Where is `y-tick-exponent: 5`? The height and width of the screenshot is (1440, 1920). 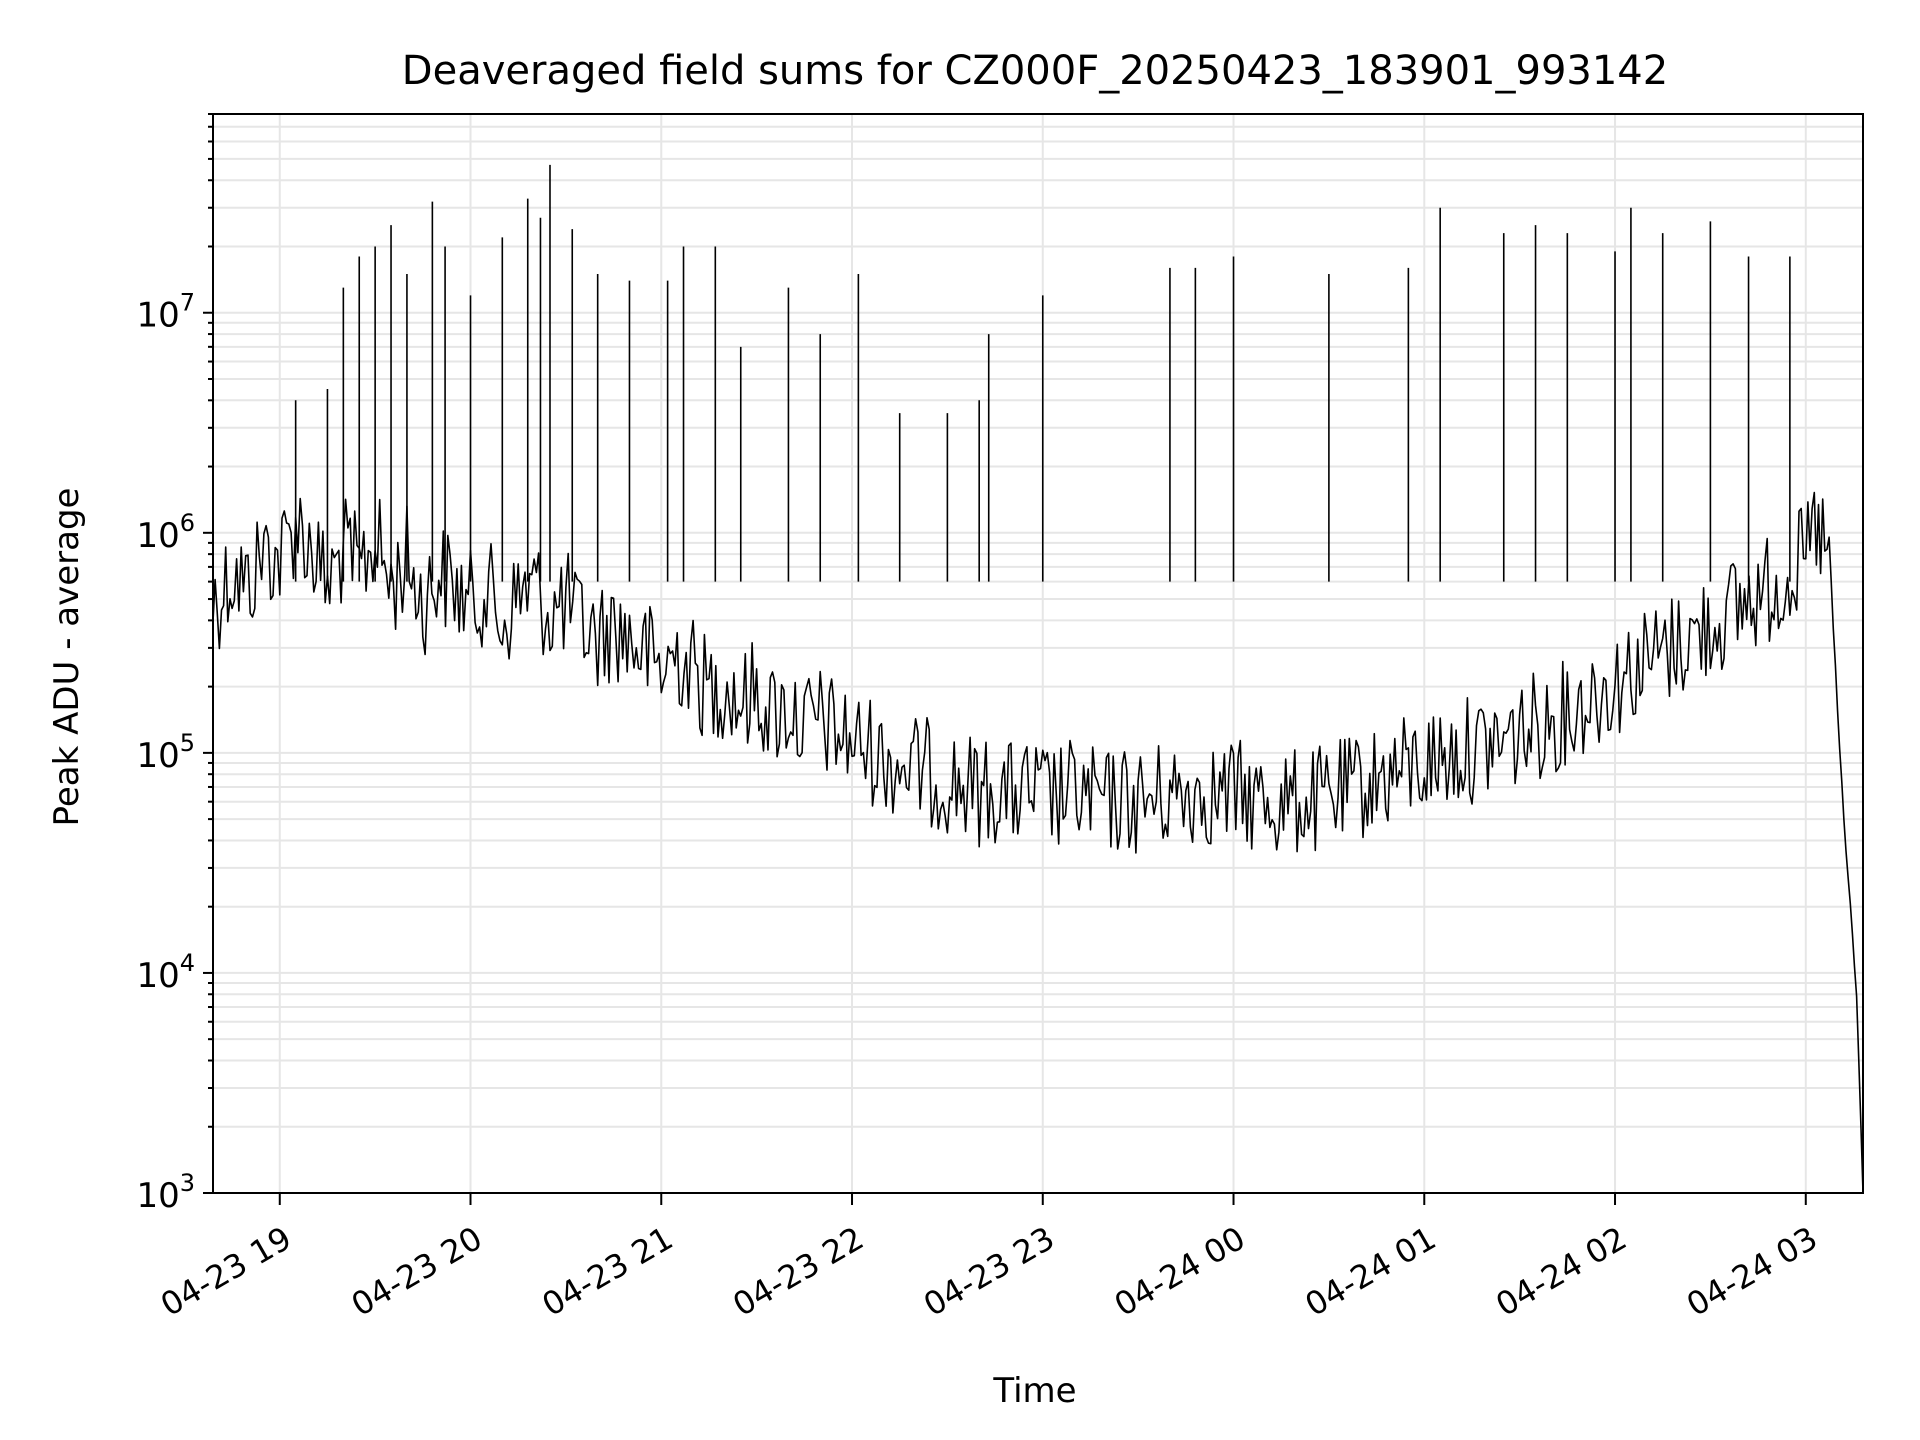
y-tick-exponent: 5 is located at coordinates (187, 743).